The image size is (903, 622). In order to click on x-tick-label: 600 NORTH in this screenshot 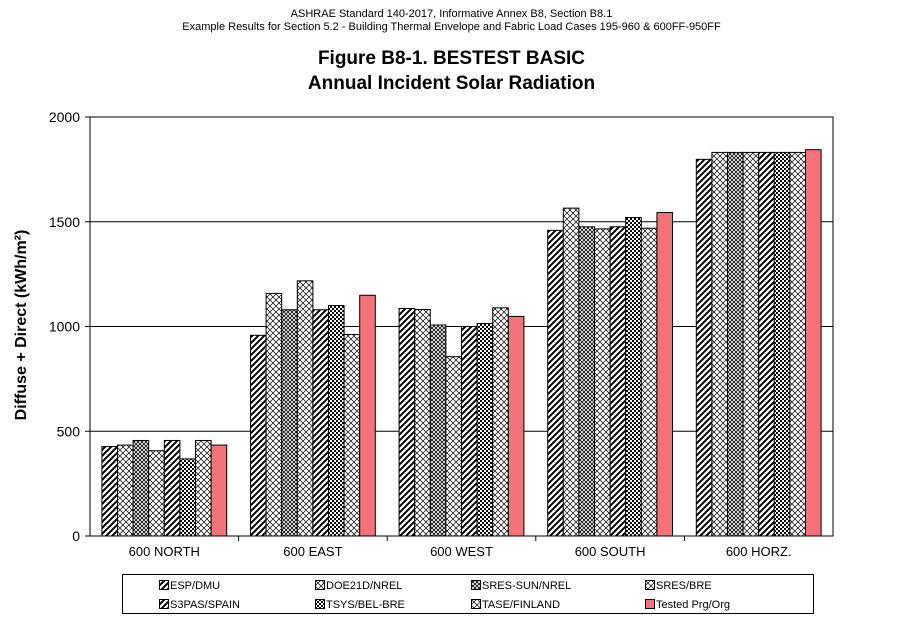, I will do `click(164, 551)`.